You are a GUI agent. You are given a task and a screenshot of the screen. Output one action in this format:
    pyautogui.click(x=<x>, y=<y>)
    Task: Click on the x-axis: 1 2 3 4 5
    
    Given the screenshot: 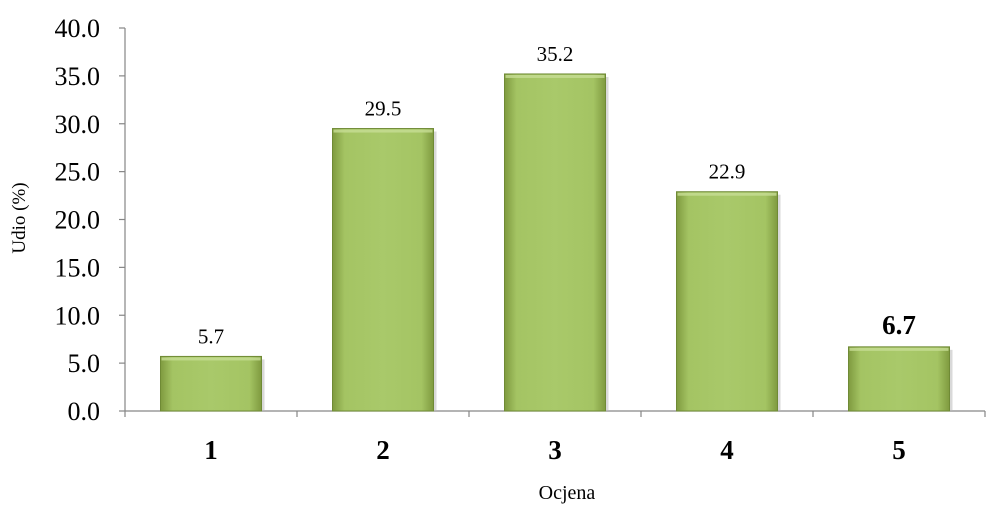 What is the action you would take?
    pyautogui.click(x=555, y=437)
    